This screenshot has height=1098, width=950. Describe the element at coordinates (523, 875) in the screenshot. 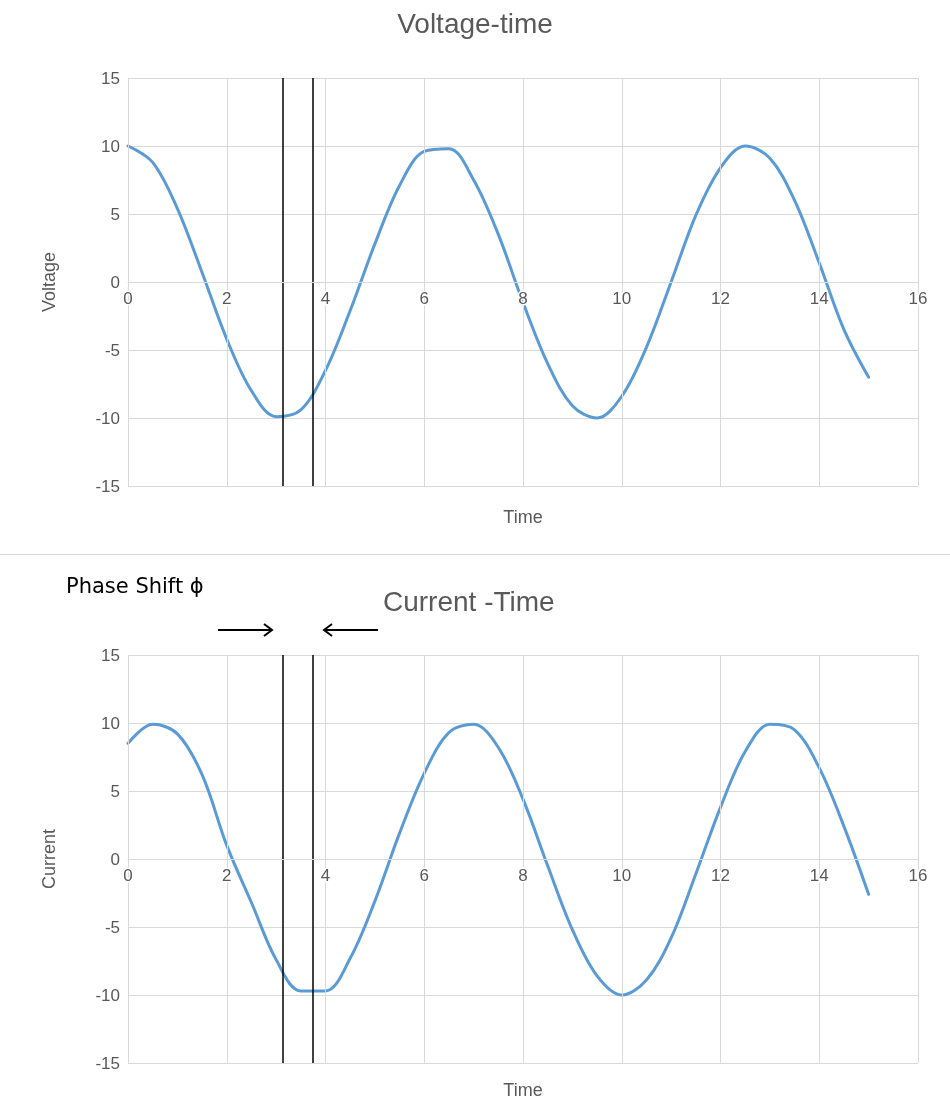

I see `x-tick-label: 8` at that location.